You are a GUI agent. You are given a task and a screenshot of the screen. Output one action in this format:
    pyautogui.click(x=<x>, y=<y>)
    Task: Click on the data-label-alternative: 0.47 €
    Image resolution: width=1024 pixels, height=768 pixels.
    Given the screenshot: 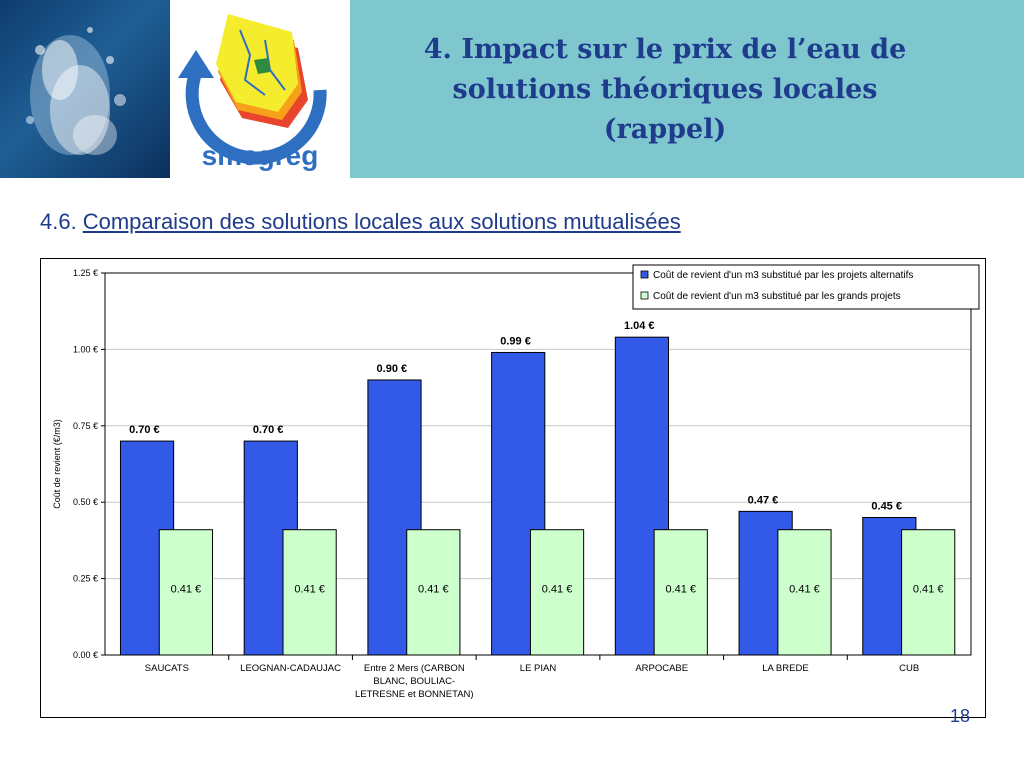 What is the action you would take?
    pyautogui.click(x=763, y=500)
    